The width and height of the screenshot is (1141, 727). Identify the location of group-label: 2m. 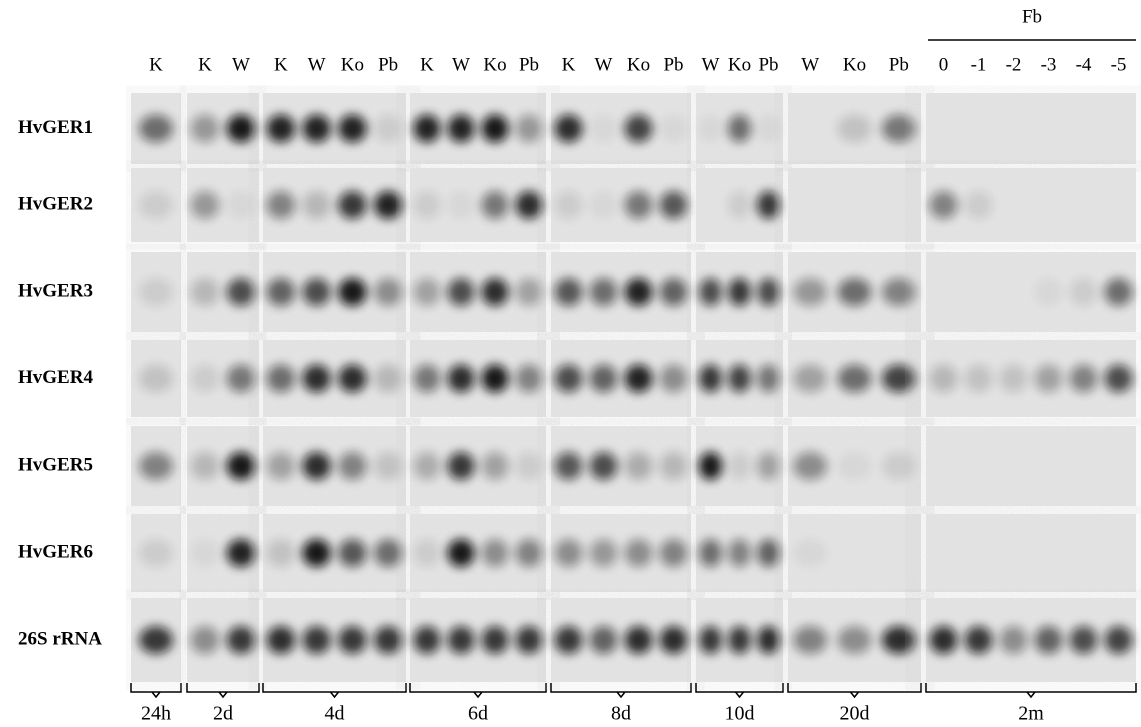
(1031, 714).